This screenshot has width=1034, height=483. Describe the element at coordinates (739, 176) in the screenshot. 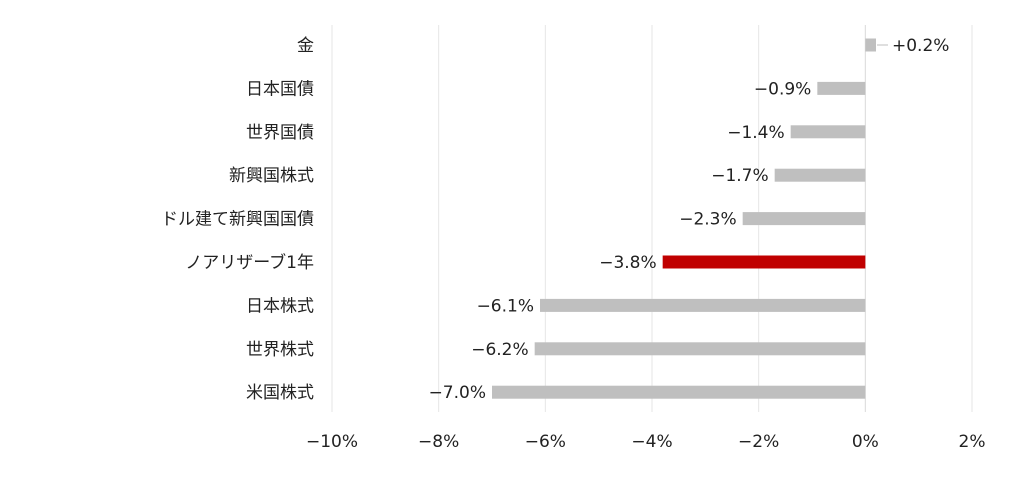

I see `data-label: −1.7%` at that location.